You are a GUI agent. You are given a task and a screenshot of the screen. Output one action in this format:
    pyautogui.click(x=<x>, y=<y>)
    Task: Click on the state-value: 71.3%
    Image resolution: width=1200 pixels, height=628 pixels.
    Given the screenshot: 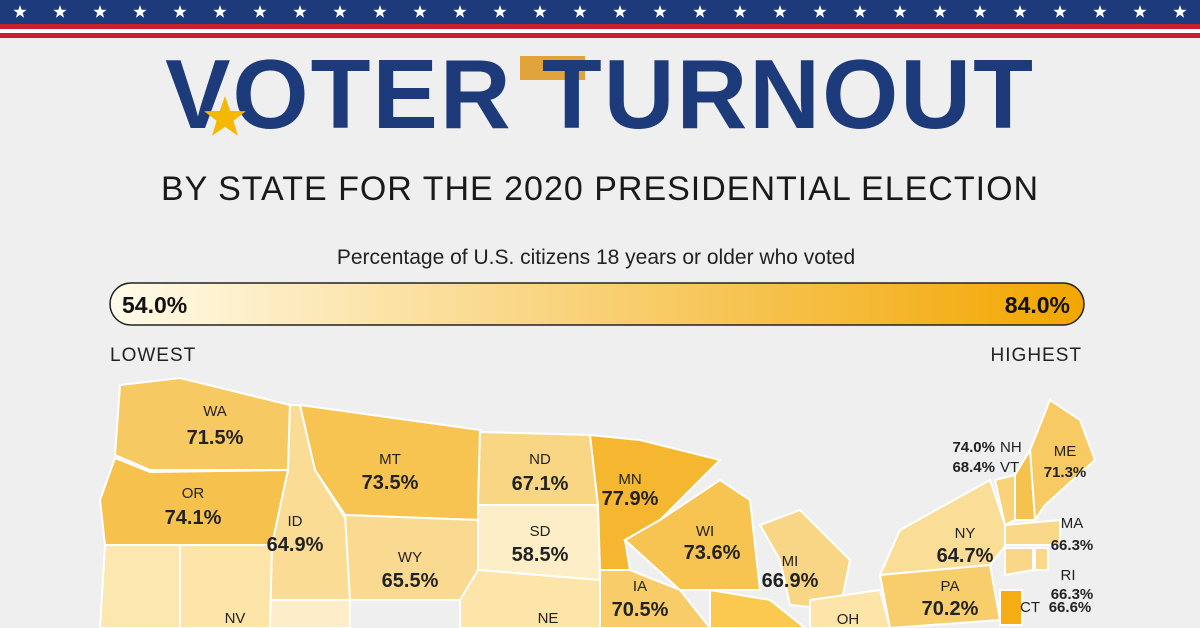 What is the action you would take?
    pyautogui.click(x=1065, y=472)
    